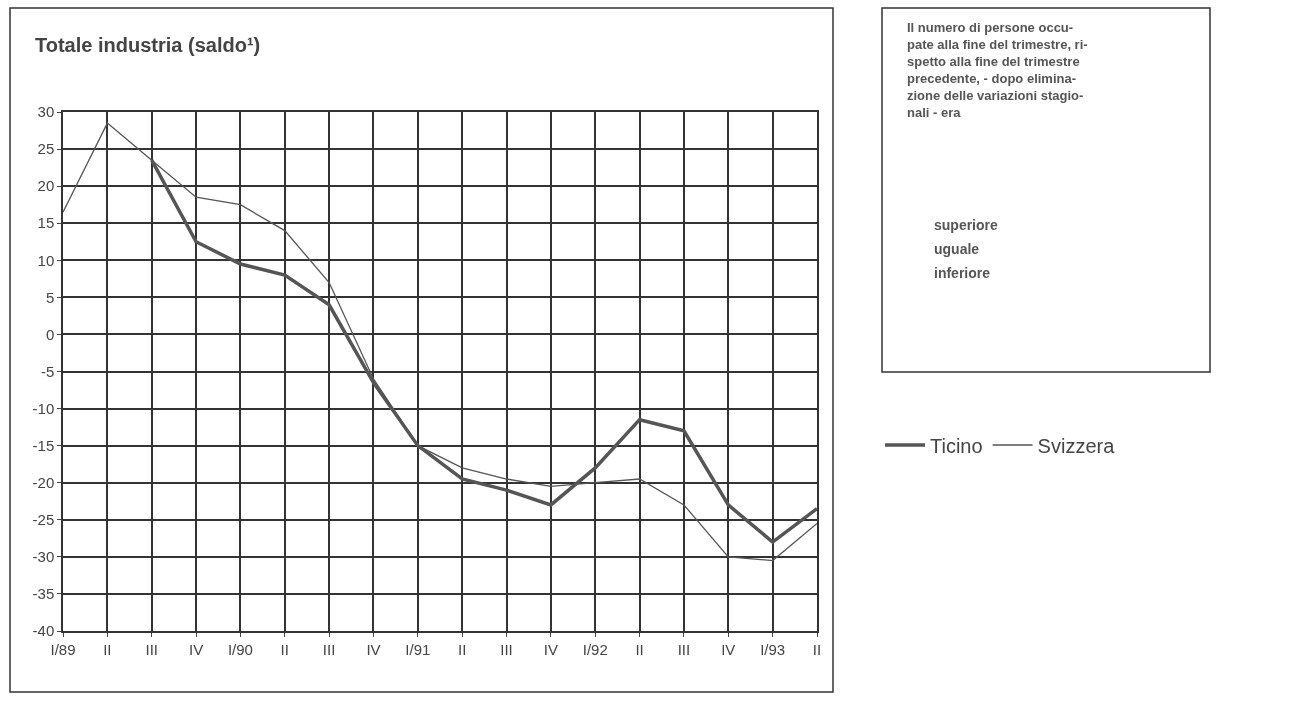 This screenshot has width=1289, height=717. What do you see at coordinates (956, 445) in the screenshot?
I see `legend-label: Ticino` at bounding box center [956, 445].